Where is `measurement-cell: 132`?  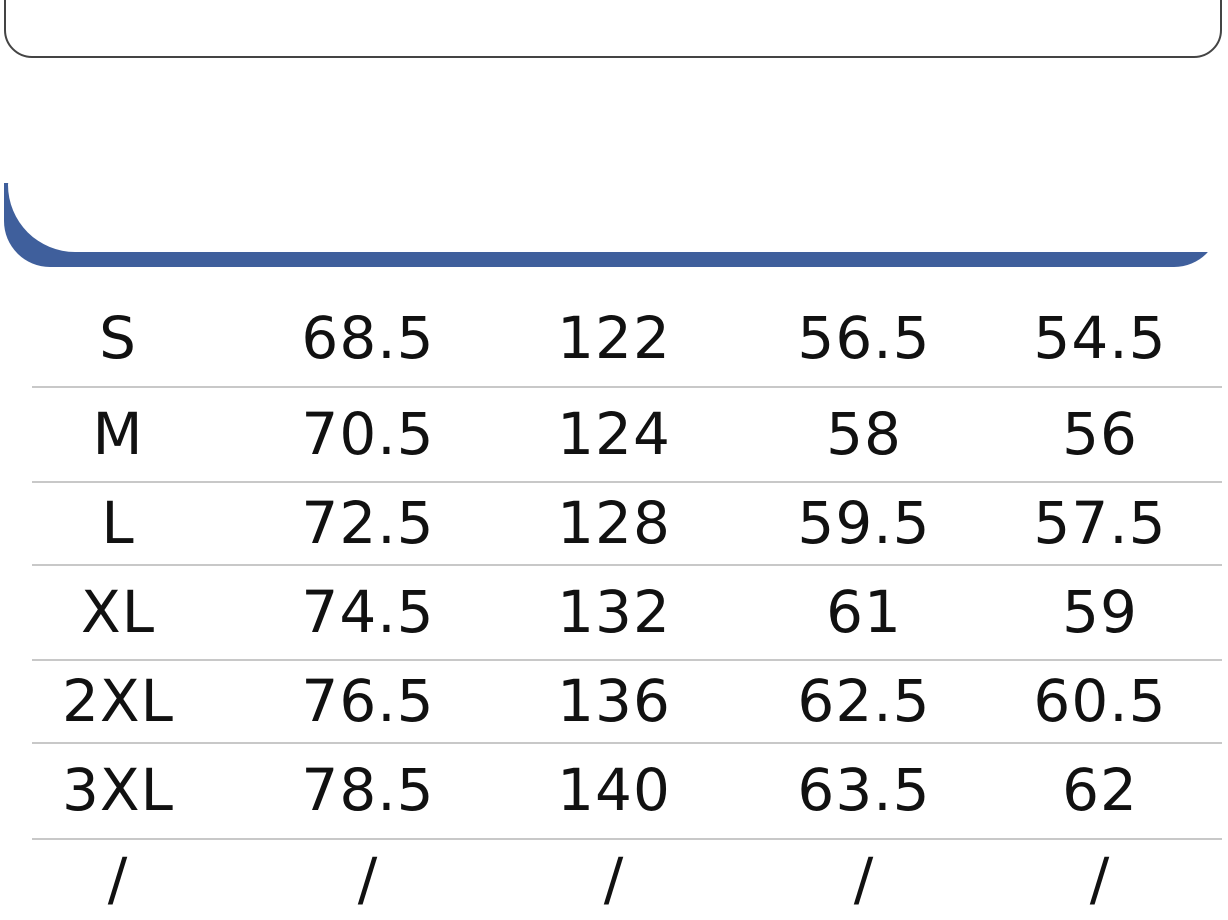 measurement-cell: 132 is located at coordinates (614, 612).